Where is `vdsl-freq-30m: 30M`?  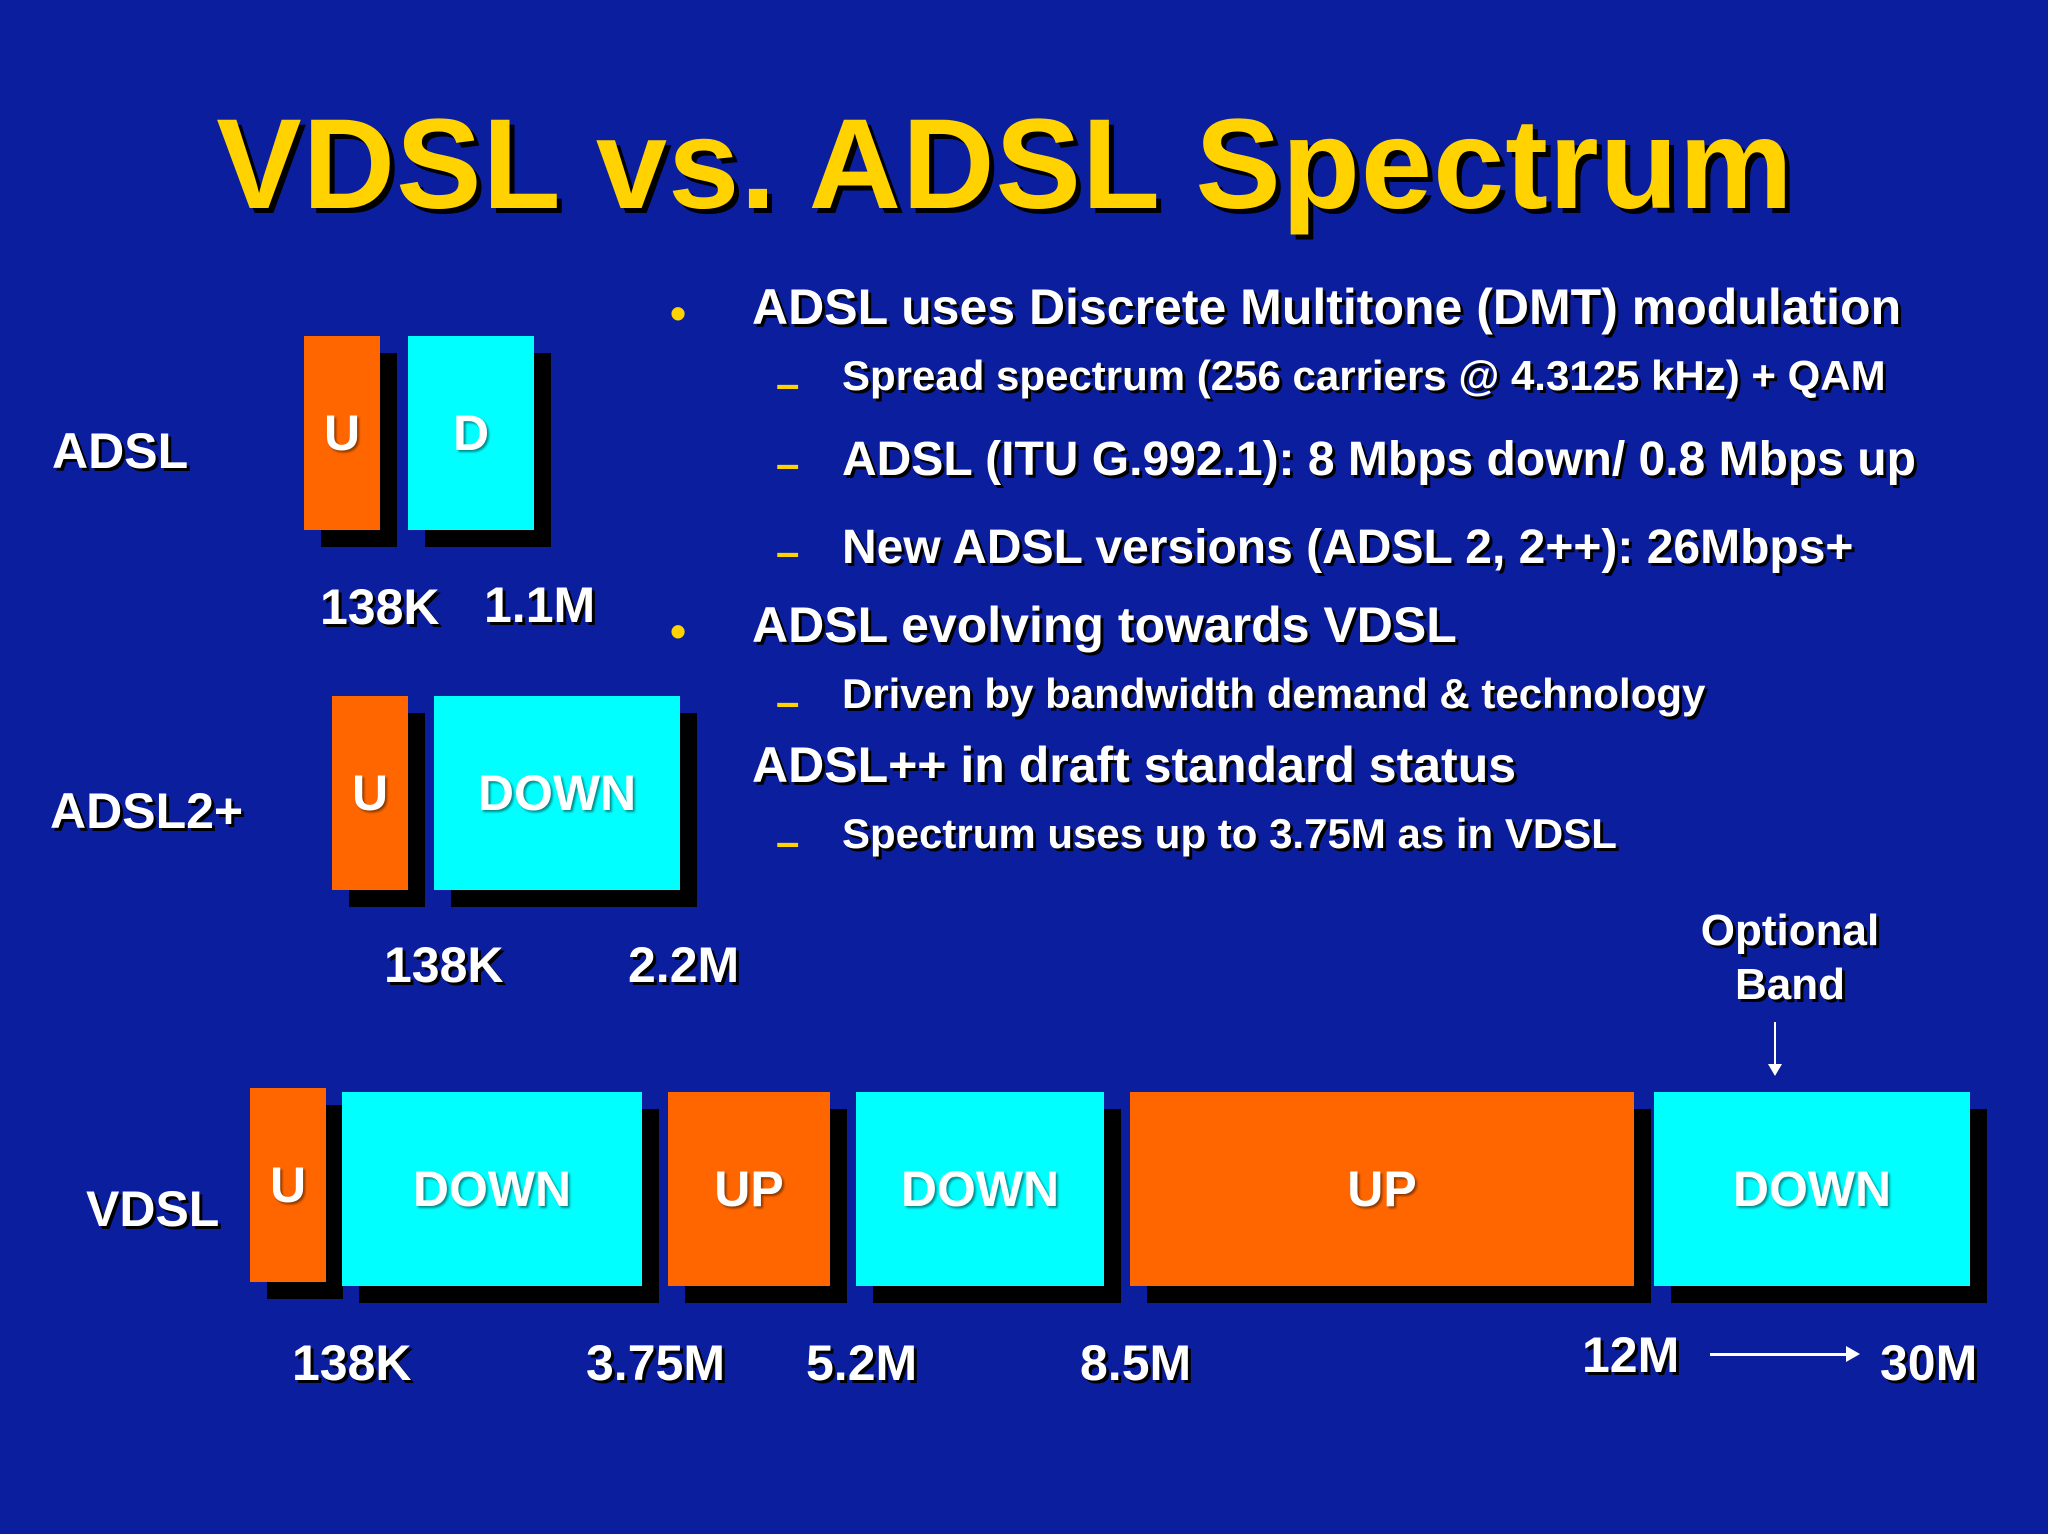 vdsl-freq-30m: 30M is located at coordinates (1929, 1363).